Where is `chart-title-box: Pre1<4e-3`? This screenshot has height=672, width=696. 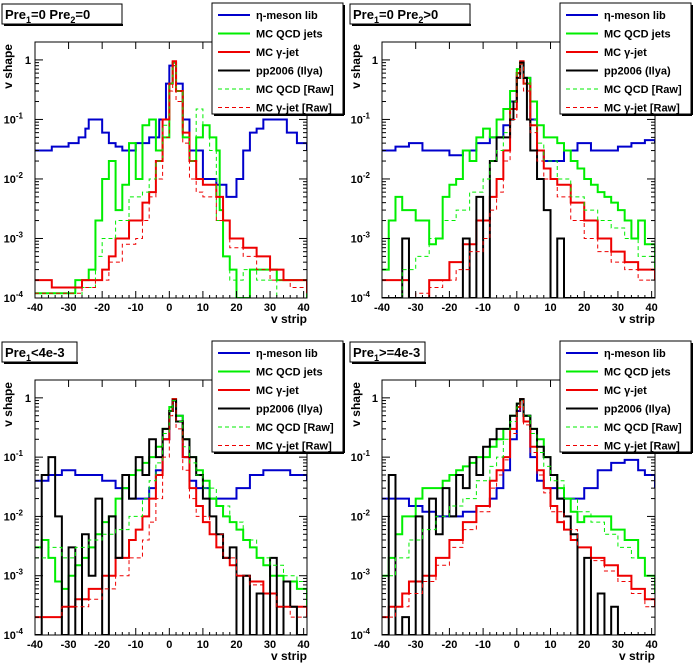 chart-title-box: Pre1<4e-3 is located at coordinates (39, 352).